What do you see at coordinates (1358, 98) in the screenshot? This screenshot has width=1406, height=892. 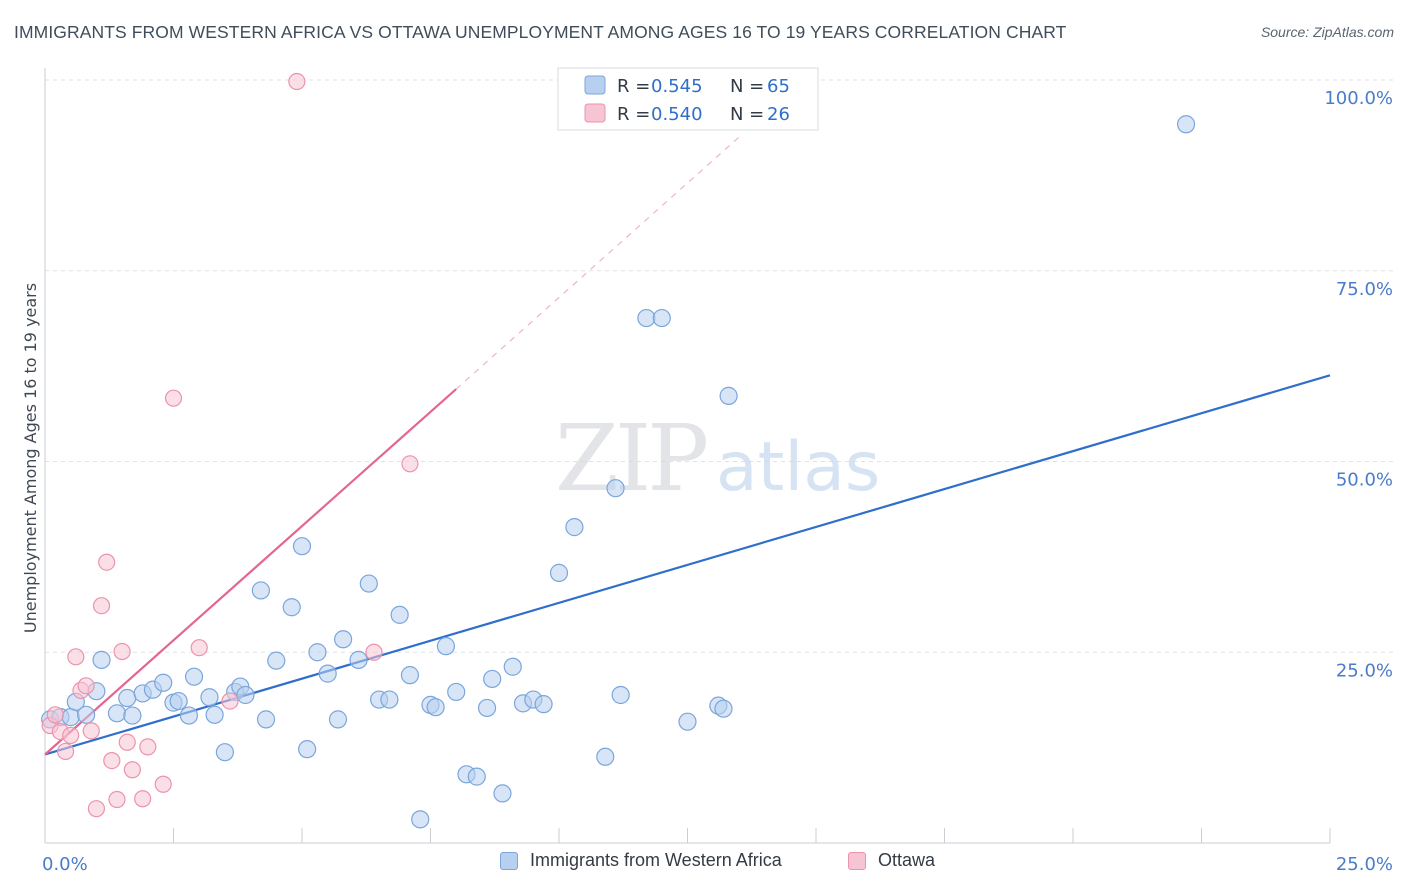 I see `y-tick-label: 100.0%` at bounding box center [1358, 98].